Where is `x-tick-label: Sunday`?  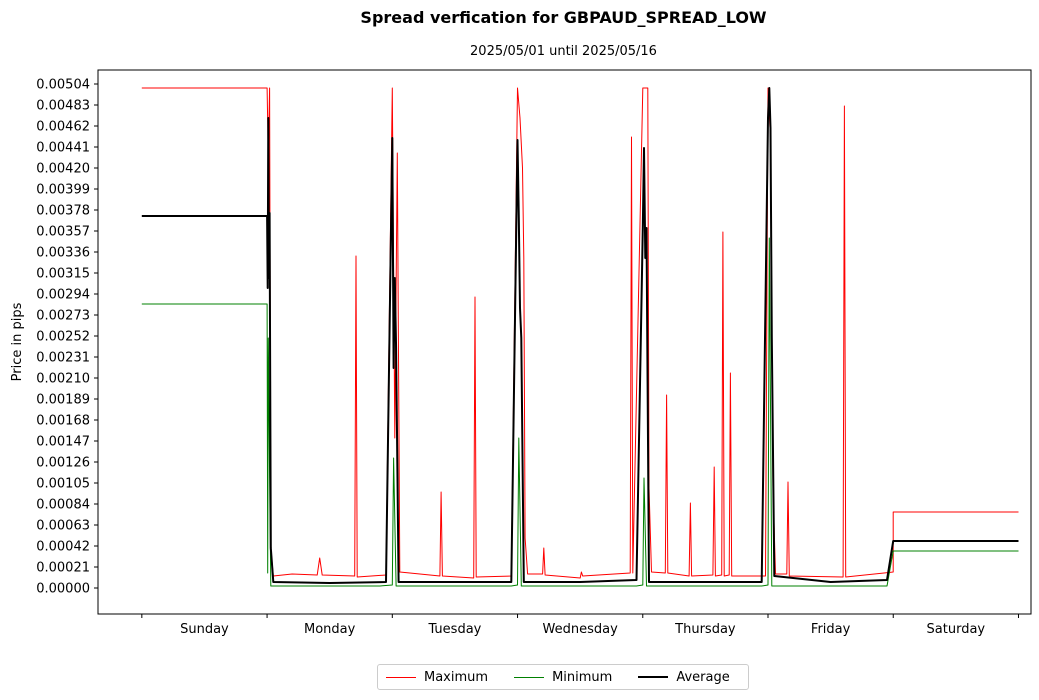
x-tick-label: Sunday is located at coordinates (204, 629).